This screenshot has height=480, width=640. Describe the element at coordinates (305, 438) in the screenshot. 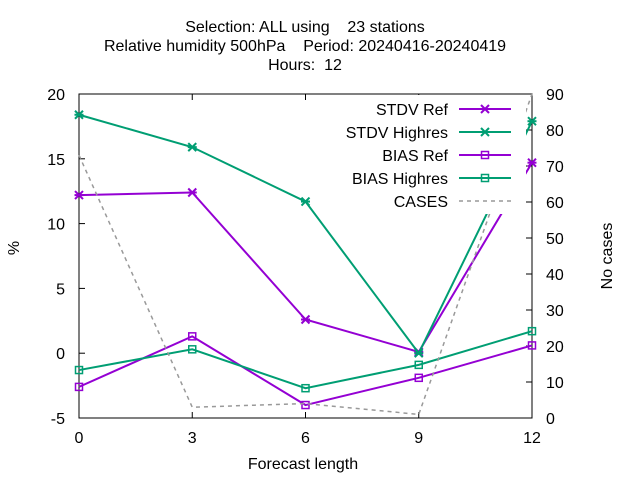

I see `x-tick-label: 6` at that location.